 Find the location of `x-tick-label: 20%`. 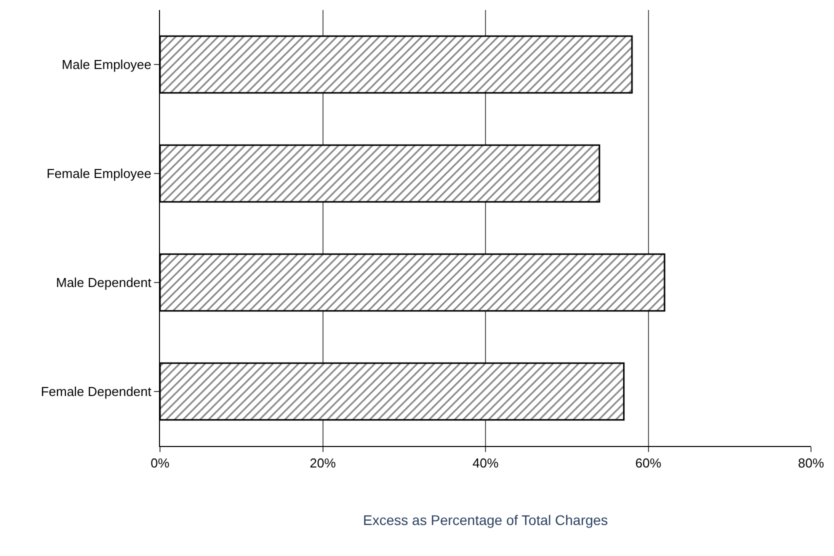

x-tick-label: 20% is located at coordinates (323, 463).